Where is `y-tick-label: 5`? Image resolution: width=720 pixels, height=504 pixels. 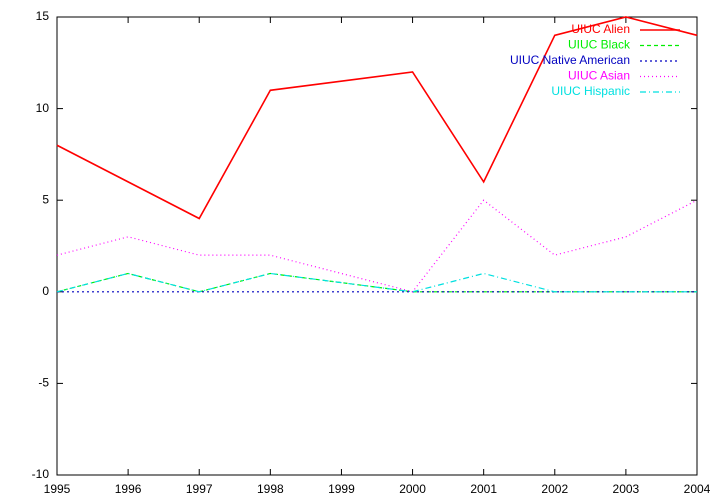 y-tick-label: 5 is located at coordinates (45, 199).